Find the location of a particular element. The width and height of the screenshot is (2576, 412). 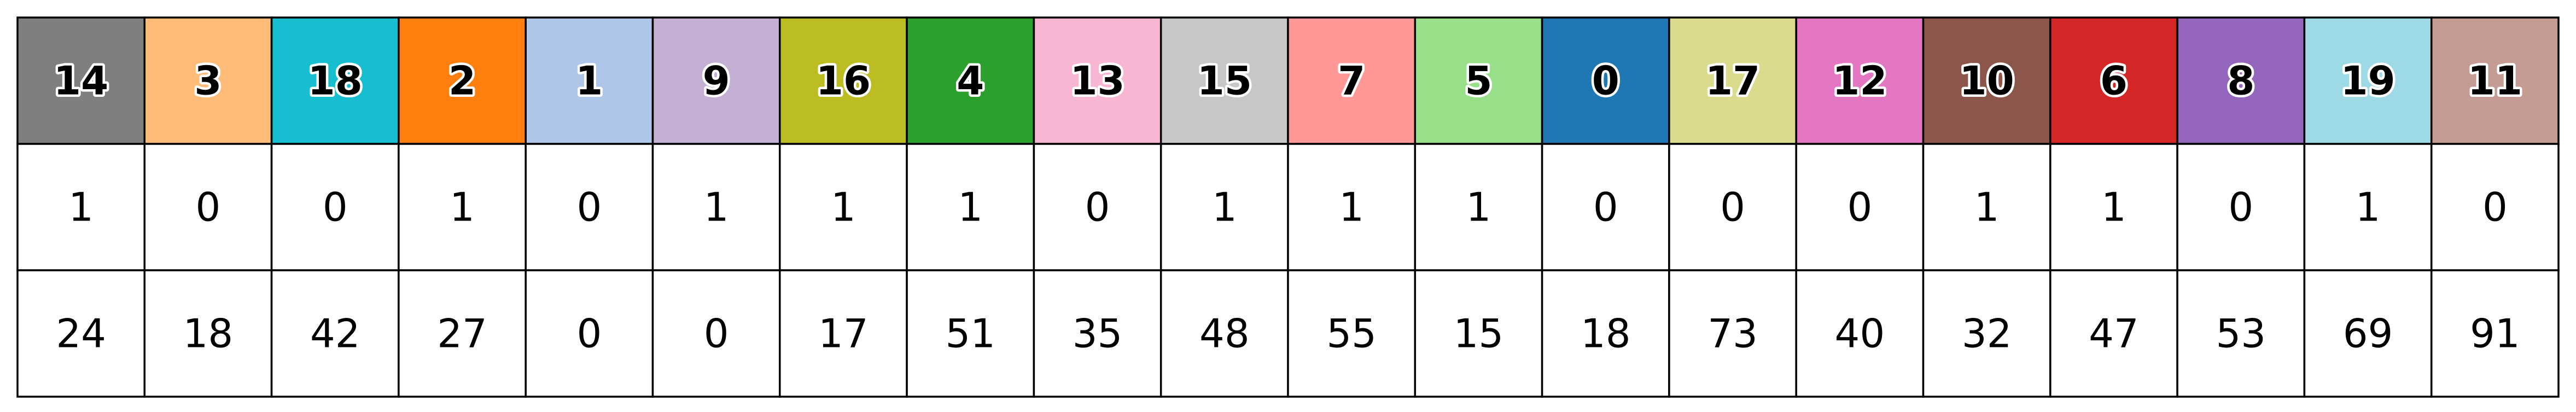

header-label: 2 is located at coordinates (462, 81).